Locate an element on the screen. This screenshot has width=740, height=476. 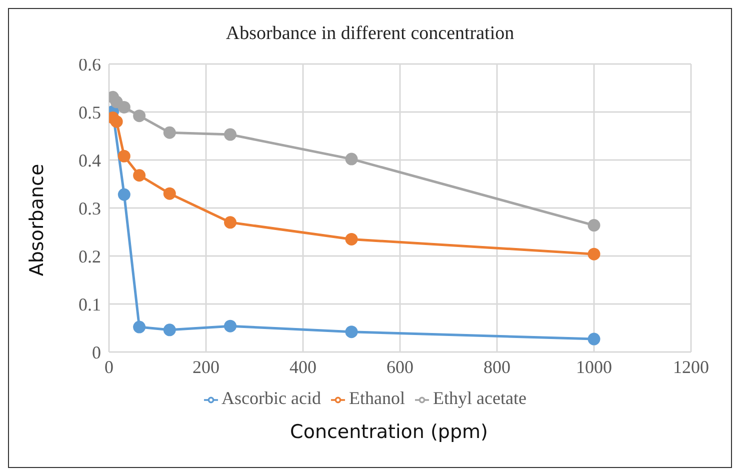
chart-title: Absorbance in different concentration is located at coordinates (370, 34).